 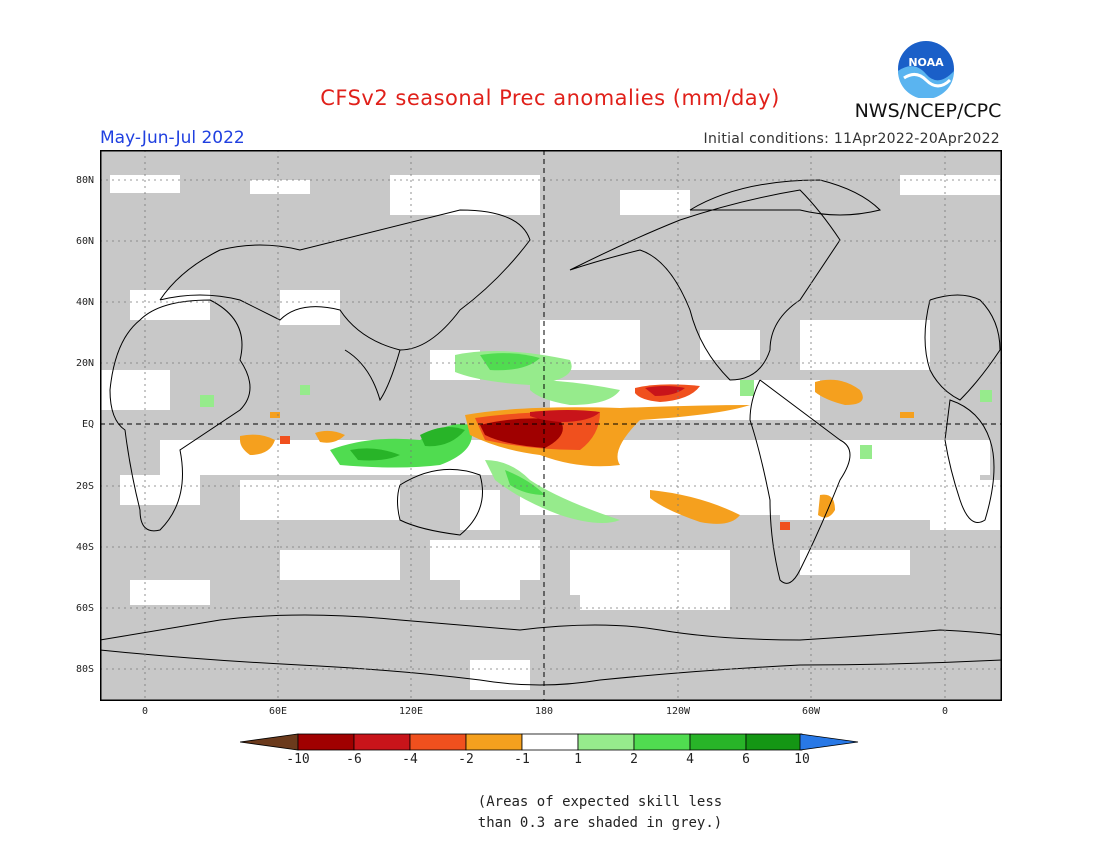 I want to click on positive-anomaly-areas, so click(x=596, y=437).